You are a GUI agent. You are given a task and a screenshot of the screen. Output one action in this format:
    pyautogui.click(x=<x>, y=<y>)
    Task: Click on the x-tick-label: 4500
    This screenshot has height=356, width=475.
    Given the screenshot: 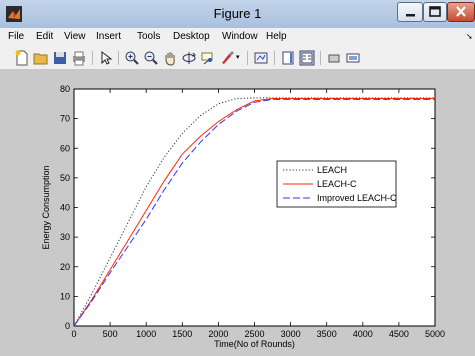 What is the action you would take?
    pyautogui.click(x=399, y=334)
    